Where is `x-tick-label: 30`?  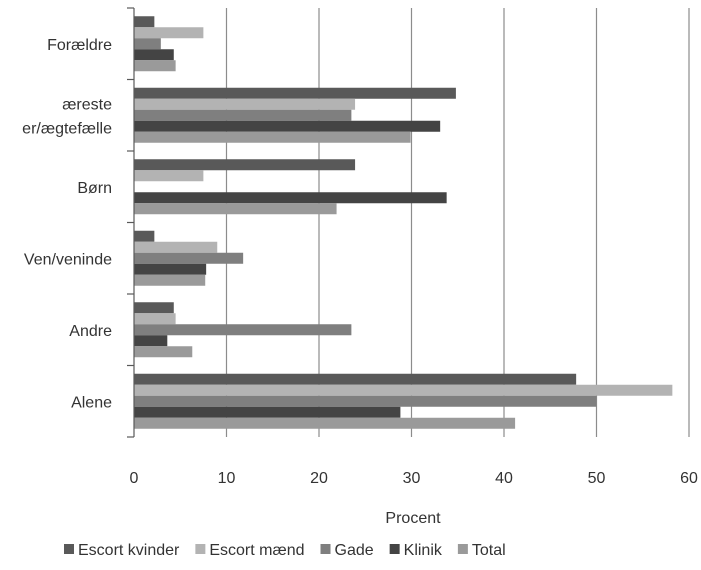
x-tick-label: 30 is located at coordinates (412, 478).